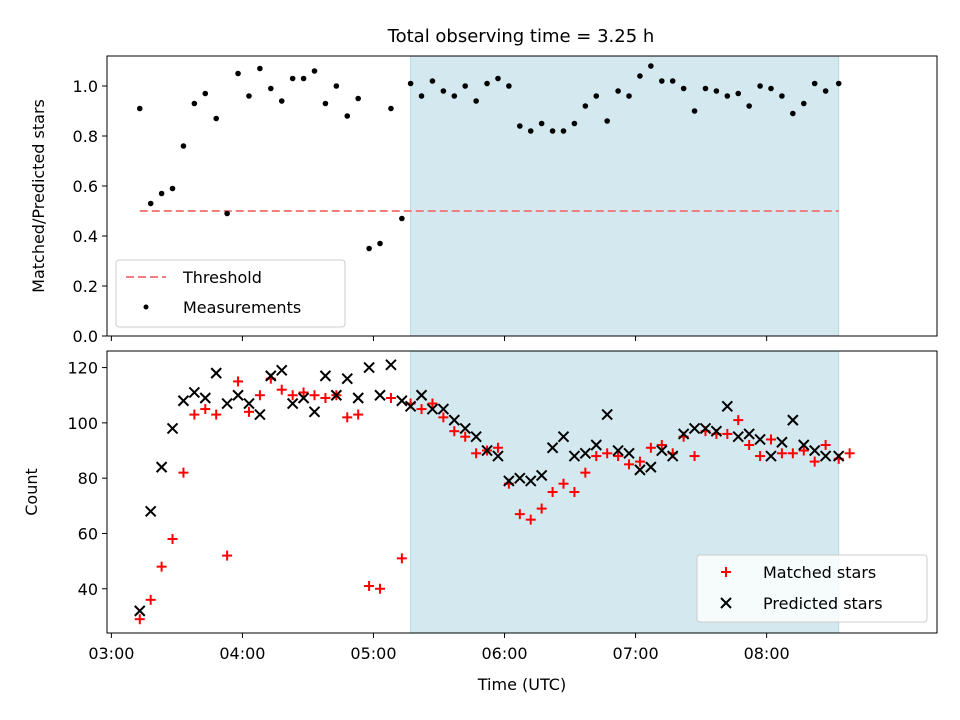 The height and width of the screenshot is (720, 960). What do you see at coordinates (812, 588) in the screenshot?
I see `count-legend: Matched stars Predicted stars` at bounding box center [812, 588].